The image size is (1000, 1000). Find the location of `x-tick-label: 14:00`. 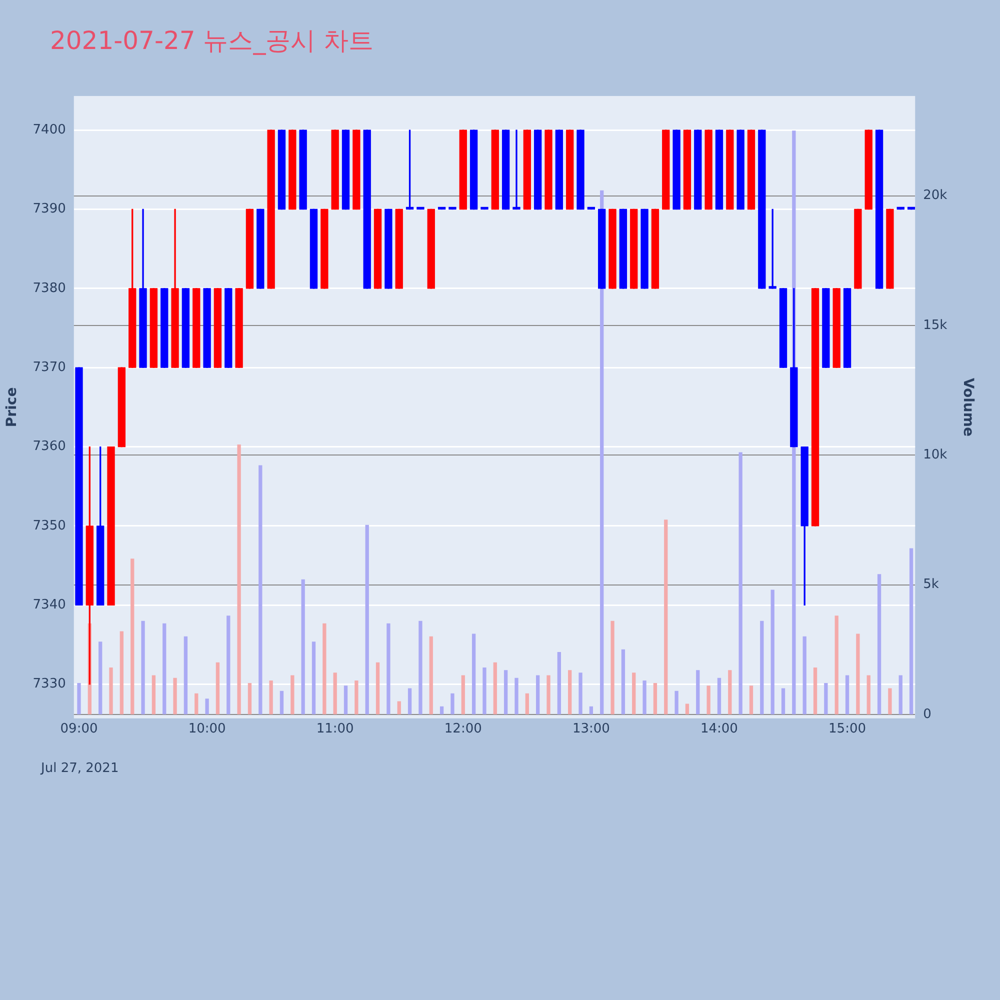

x-tick-label: 14:00 is located at coordinates (719, 729).